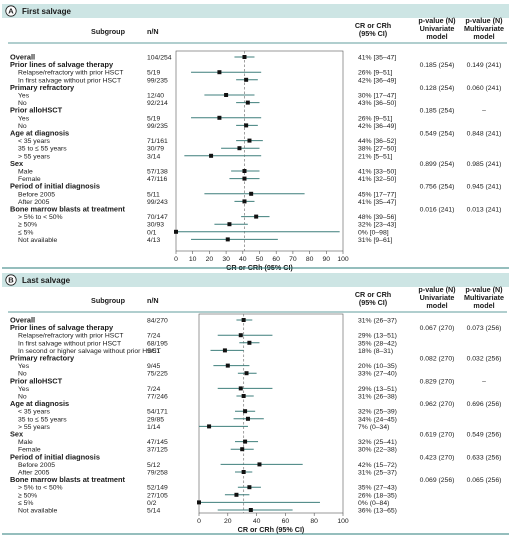  What do you see at coordinates (377, 103) in the screenshot?
I see `row-estimate-text: 43% [36–50]` at bounding box center [377, 103].